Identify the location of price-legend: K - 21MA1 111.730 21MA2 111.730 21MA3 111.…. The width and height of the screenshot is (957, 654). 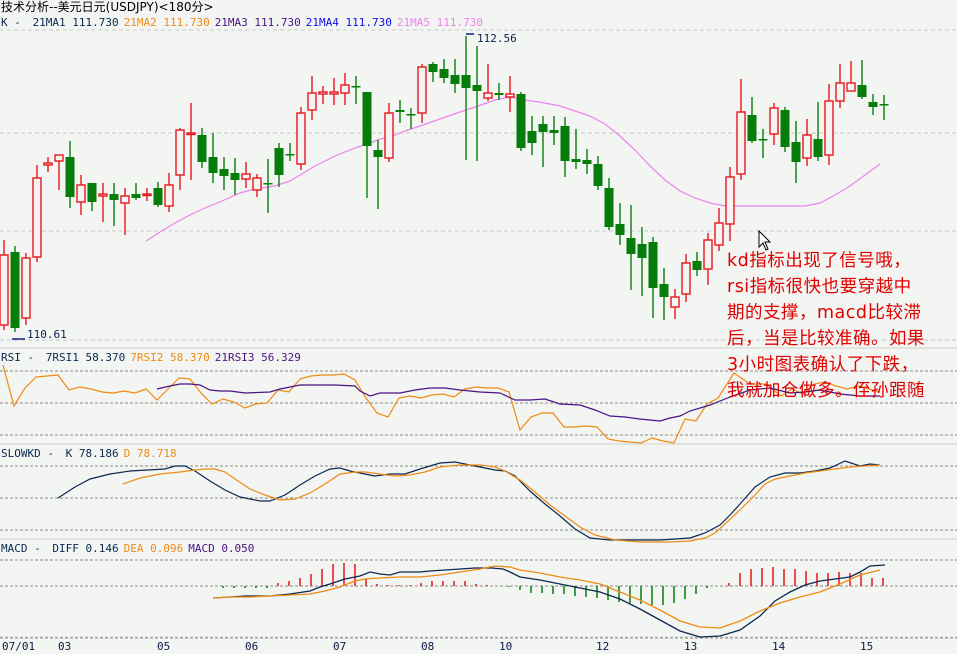
(244, 22).